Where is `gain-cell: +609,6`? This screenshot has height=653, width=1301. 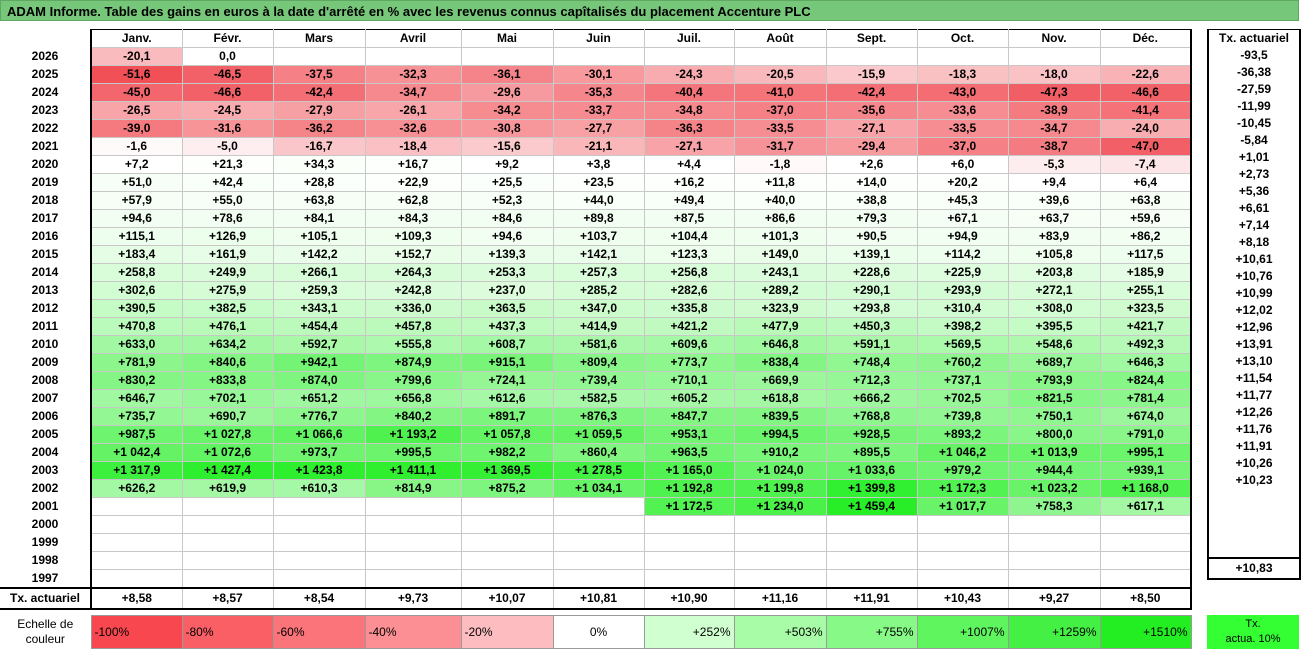
gain-cell: +609,6 is located at coordinates (689, 344).